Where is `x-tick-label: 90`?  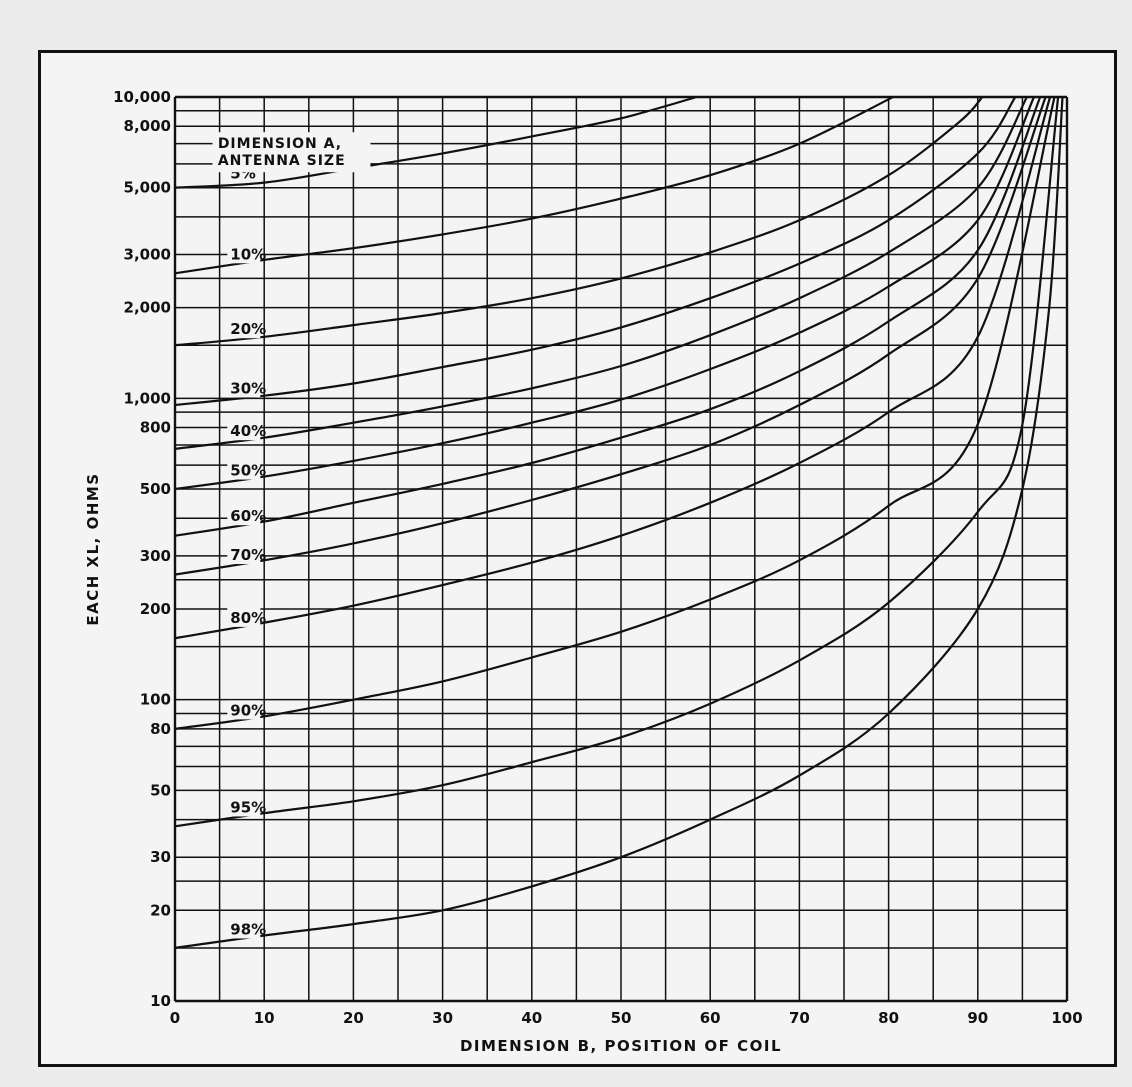 x-tick-label: 90 is located at coordinates (977, 1018).